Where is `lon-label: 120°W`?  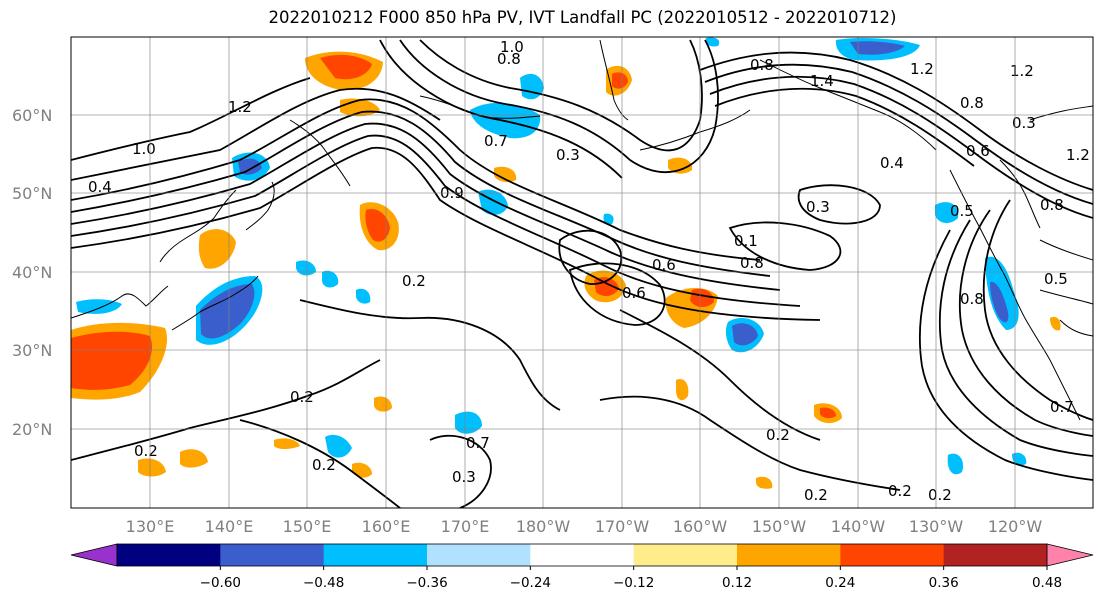 lon-label: 120°W is located at coordinates (1015, 526).